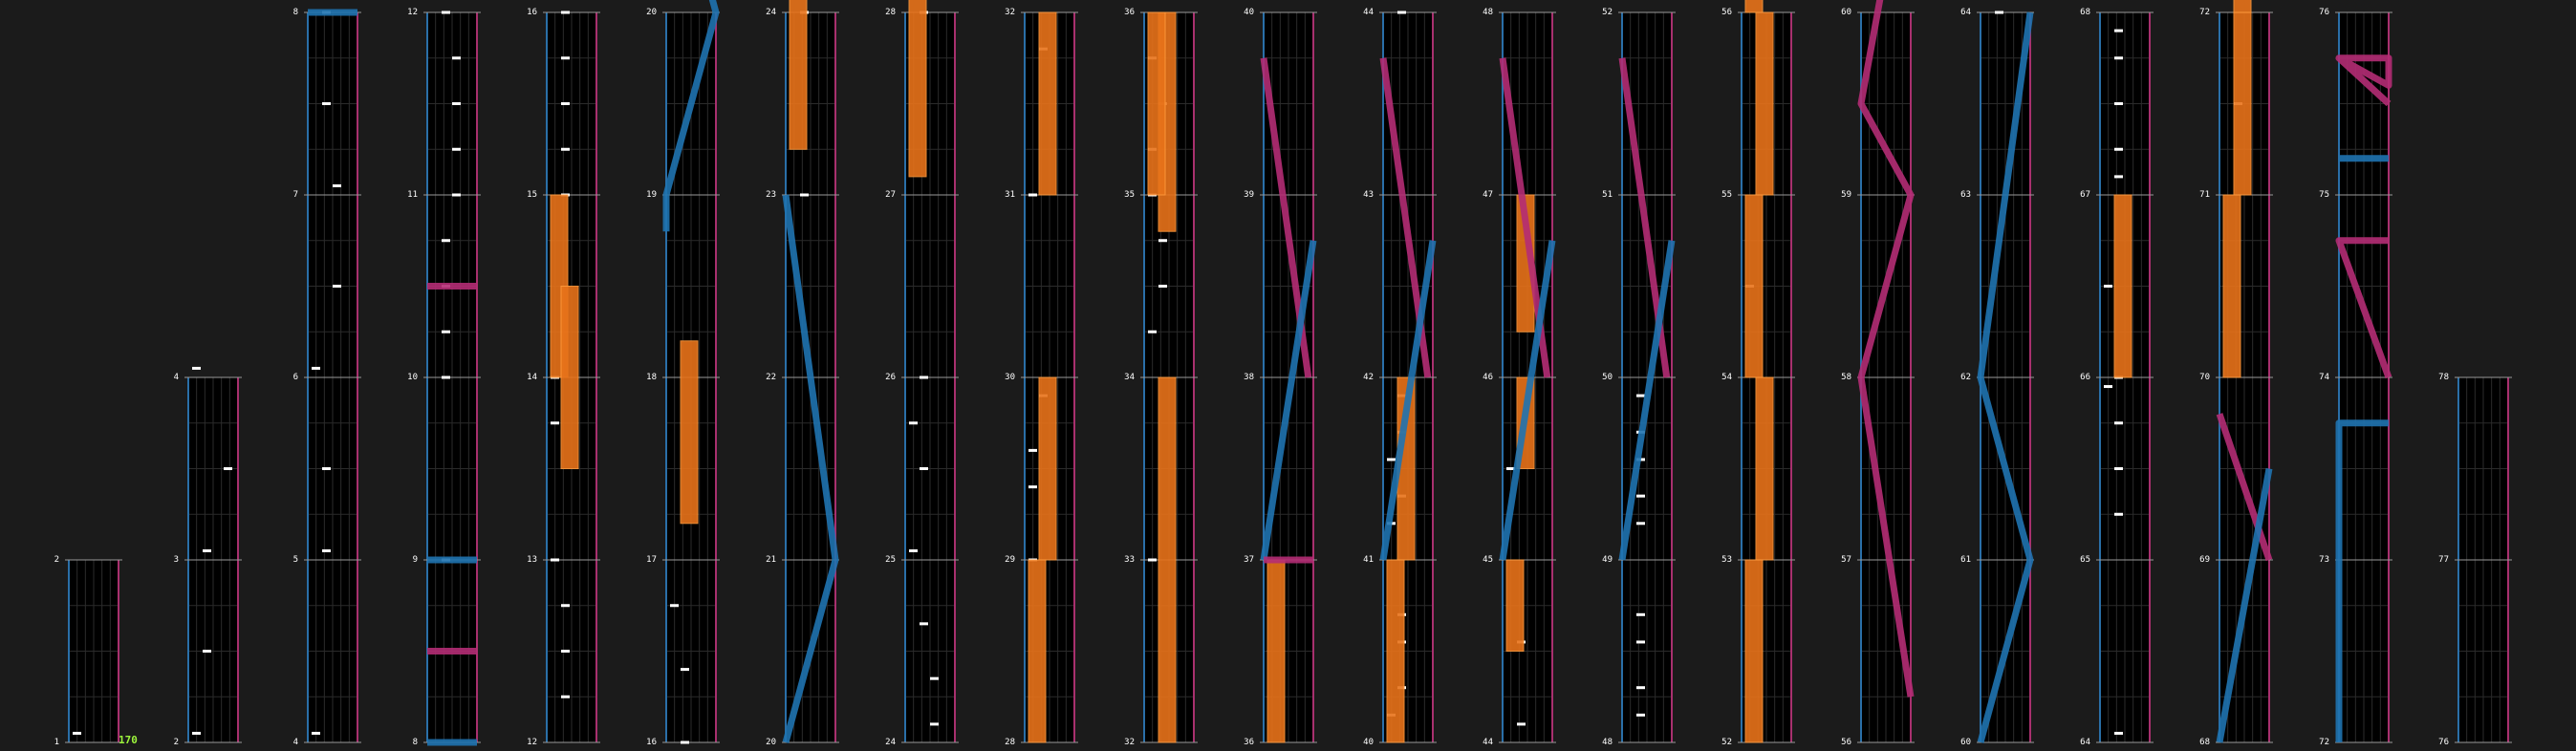  What do you see at coordinates (532, 195) in the screenshot?
I see `measure-number: 15` at bounding box center [532, 195].